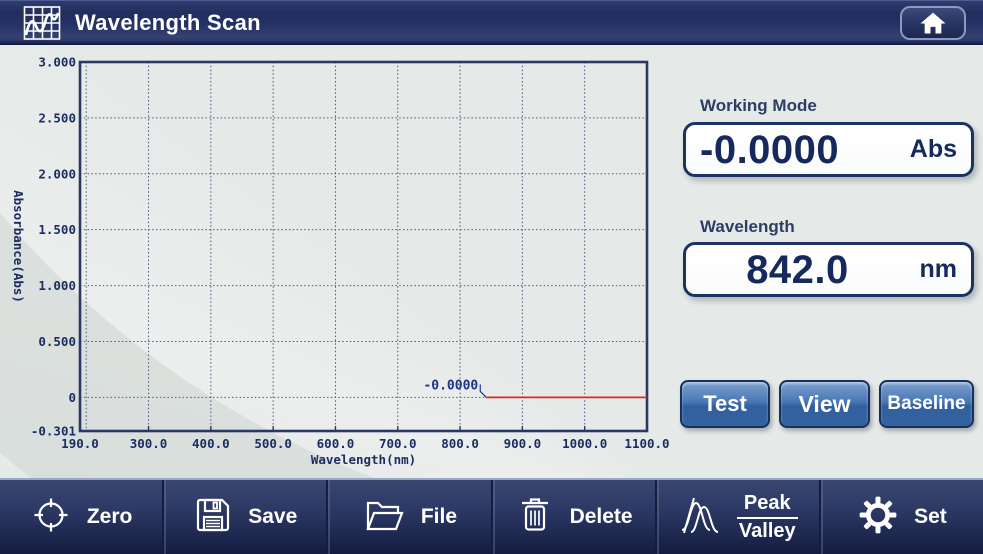  I want to click on file-button: File, so click(408, 517).